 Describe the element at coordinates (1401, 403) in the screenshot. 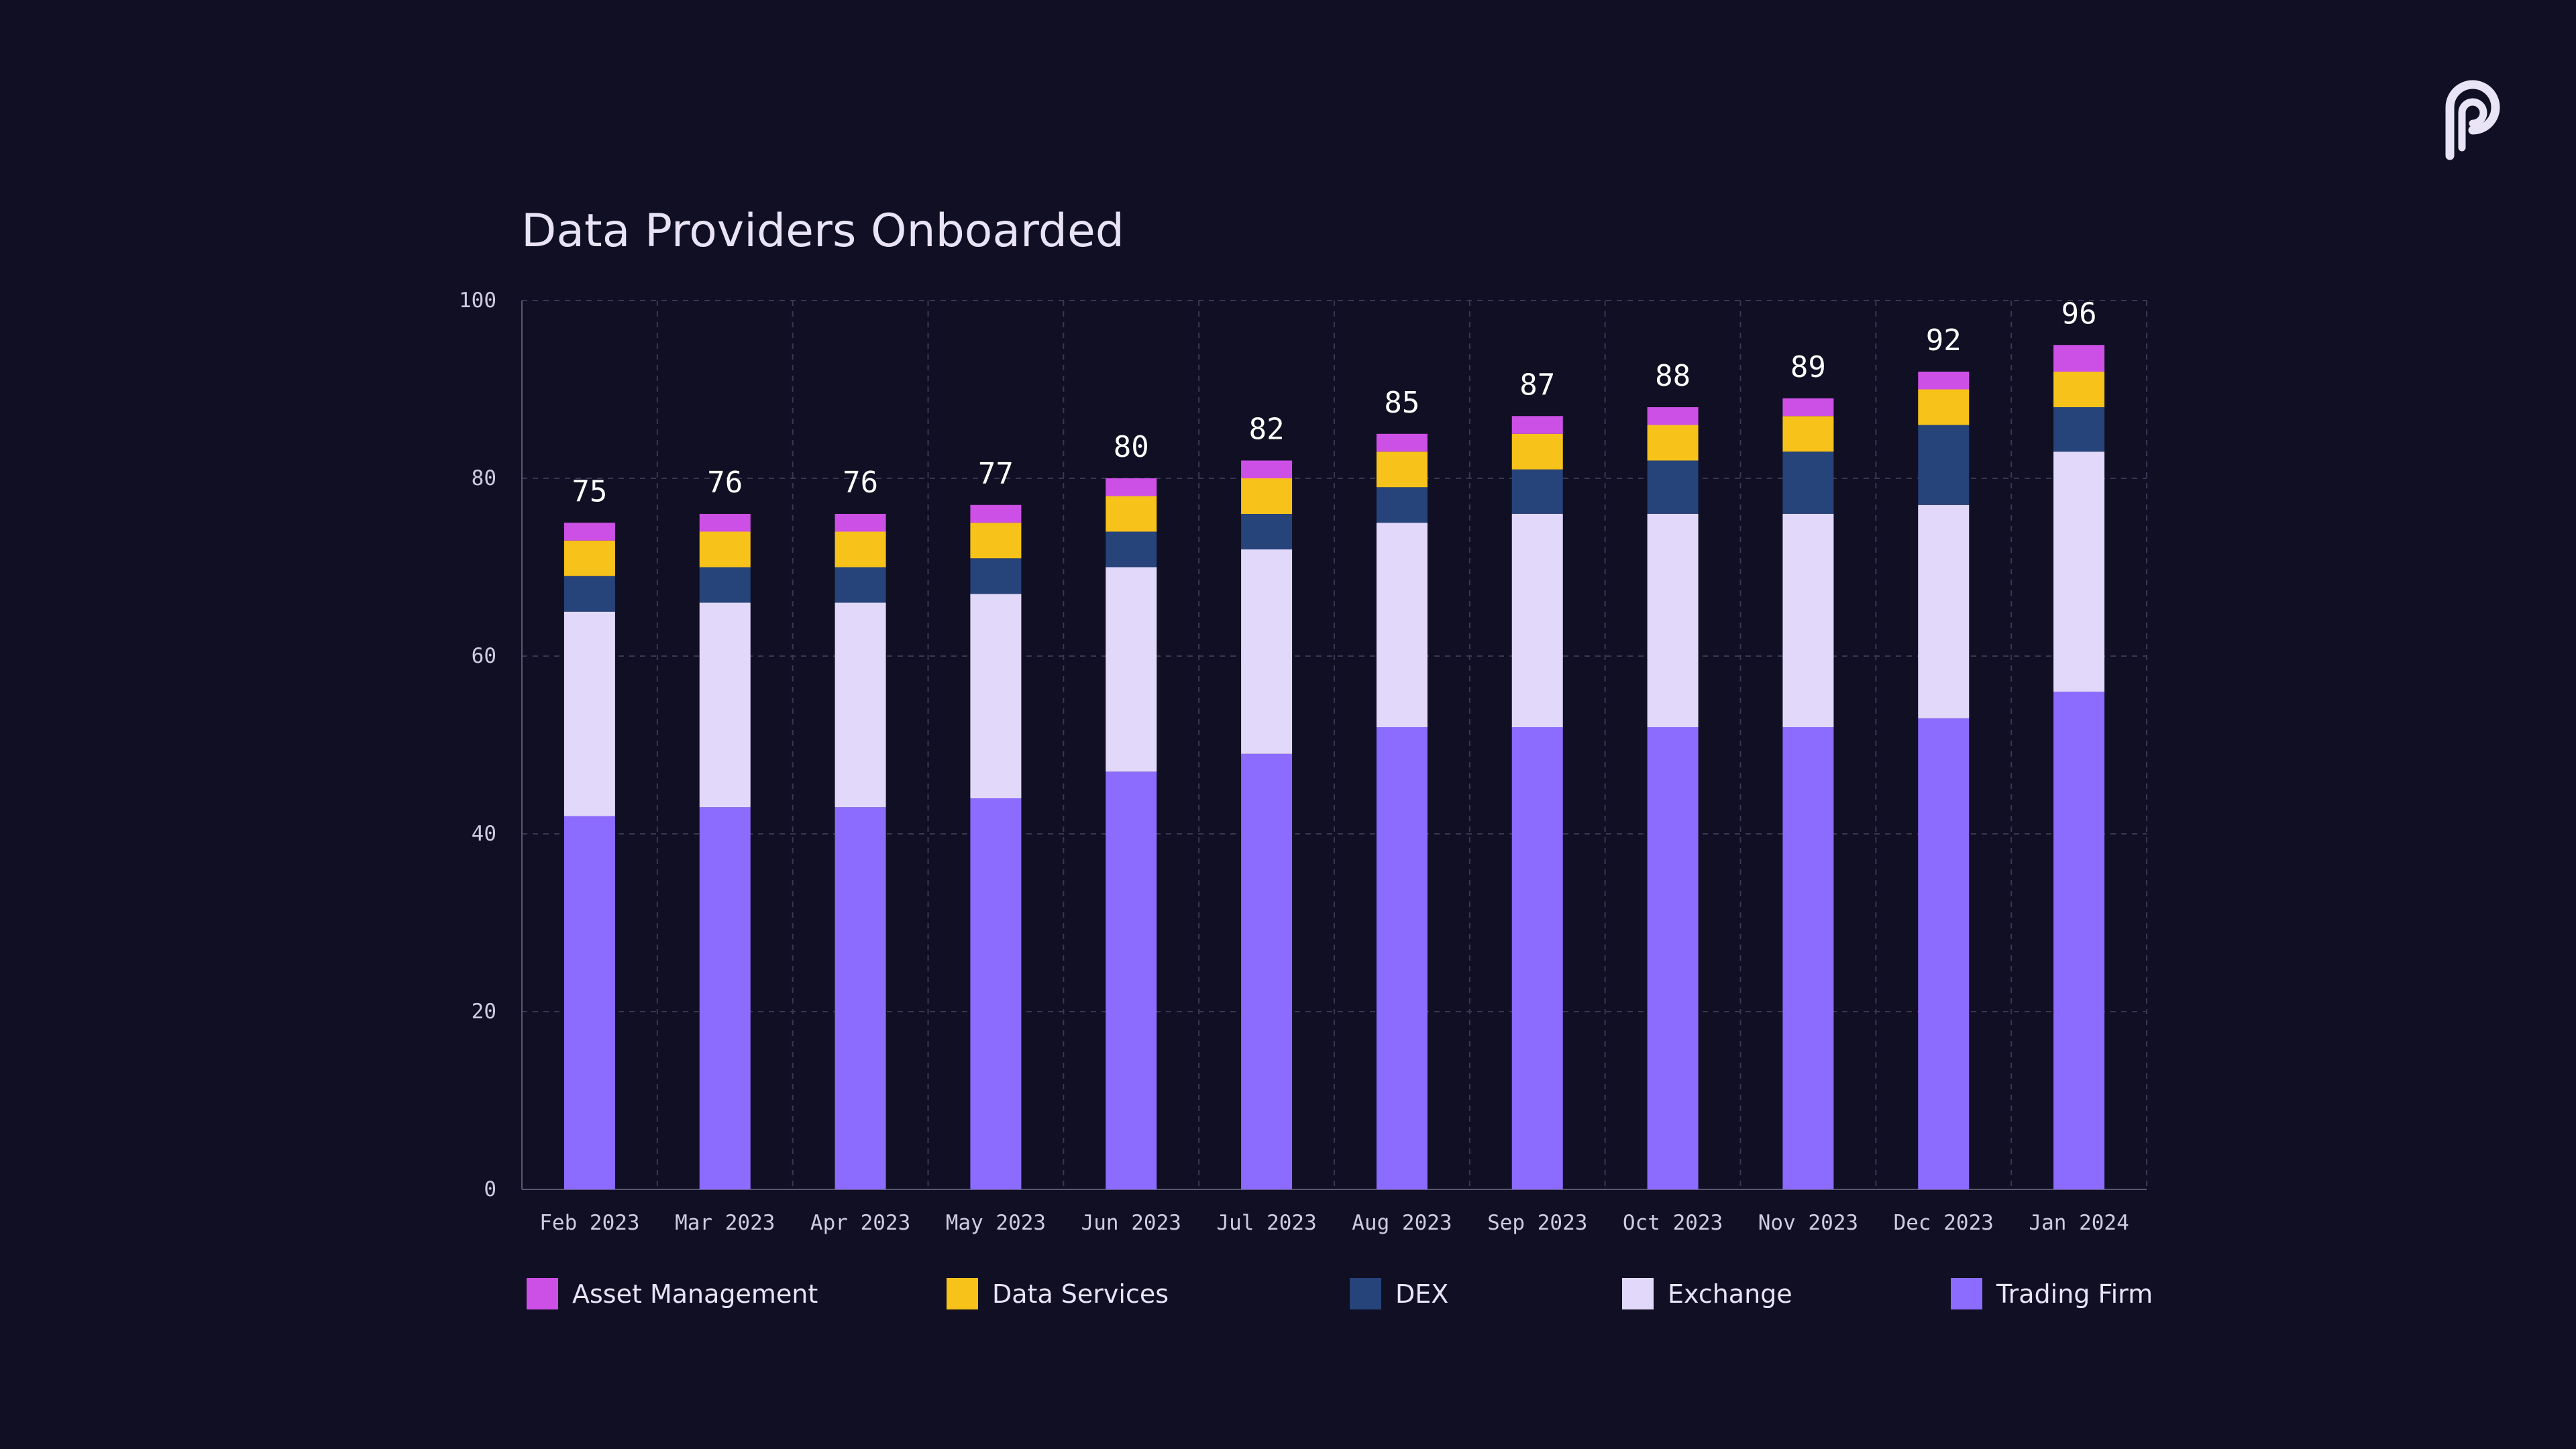

I see `bar-total-label: 85` at that location.